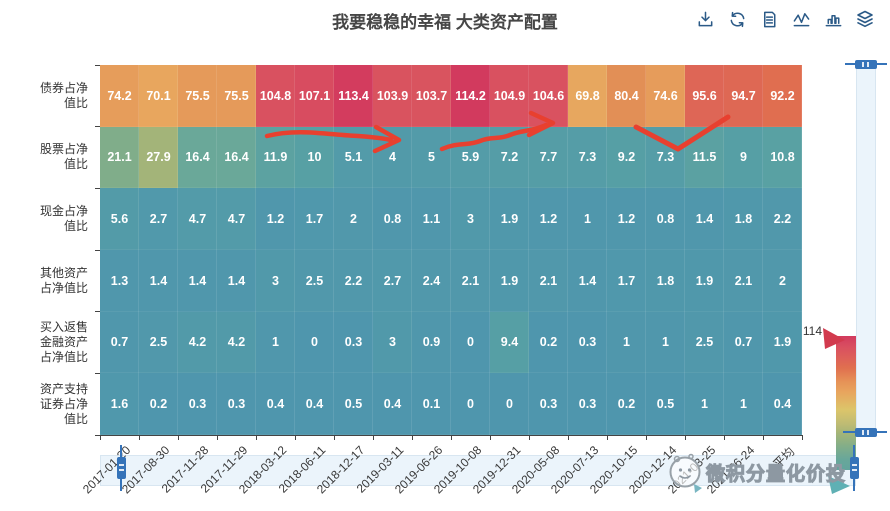 The width and height of the screenshot is (890, 511). What do you see at coordinates (470, 157) in the screenshot?
I see `heatmap-cell: 5.9` at bounding box center [470, 157].